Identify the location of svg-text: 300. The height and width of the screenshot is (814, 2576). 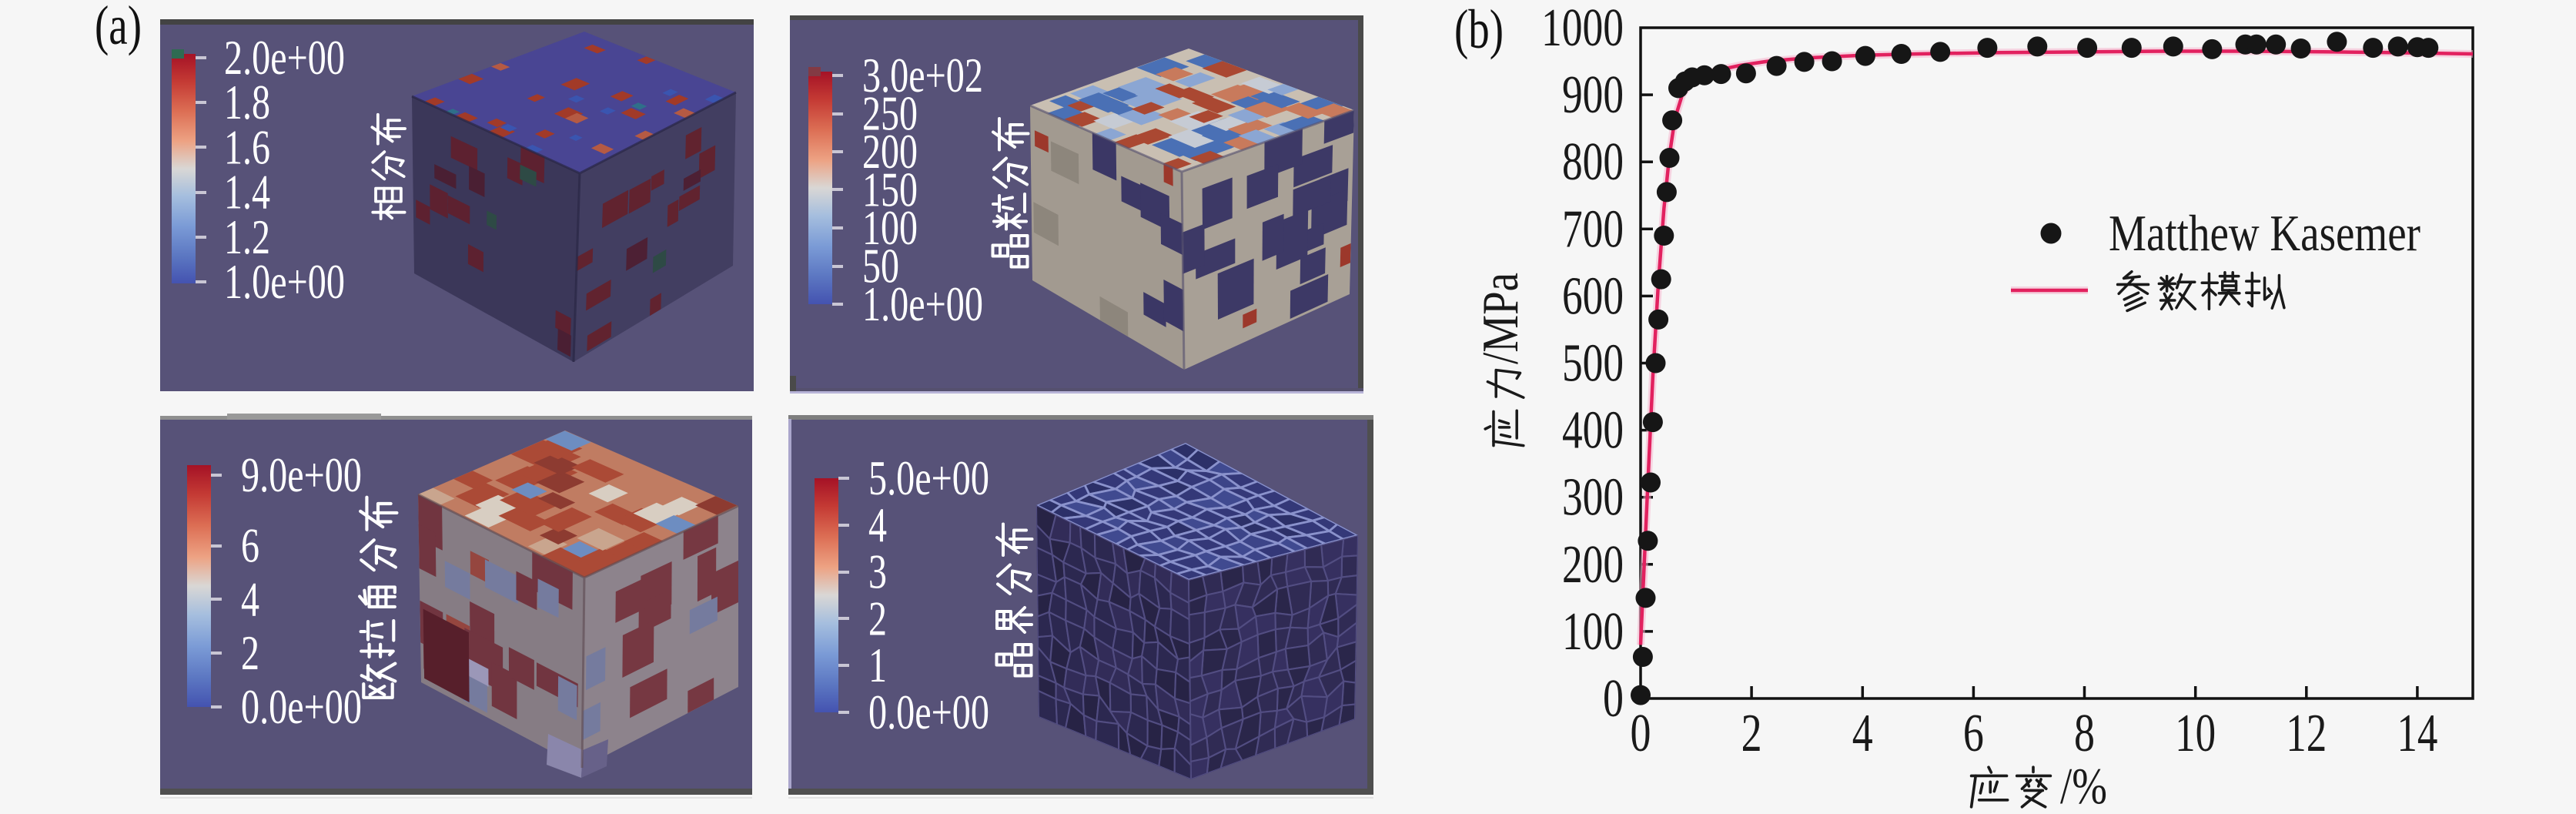
(1593, 498).